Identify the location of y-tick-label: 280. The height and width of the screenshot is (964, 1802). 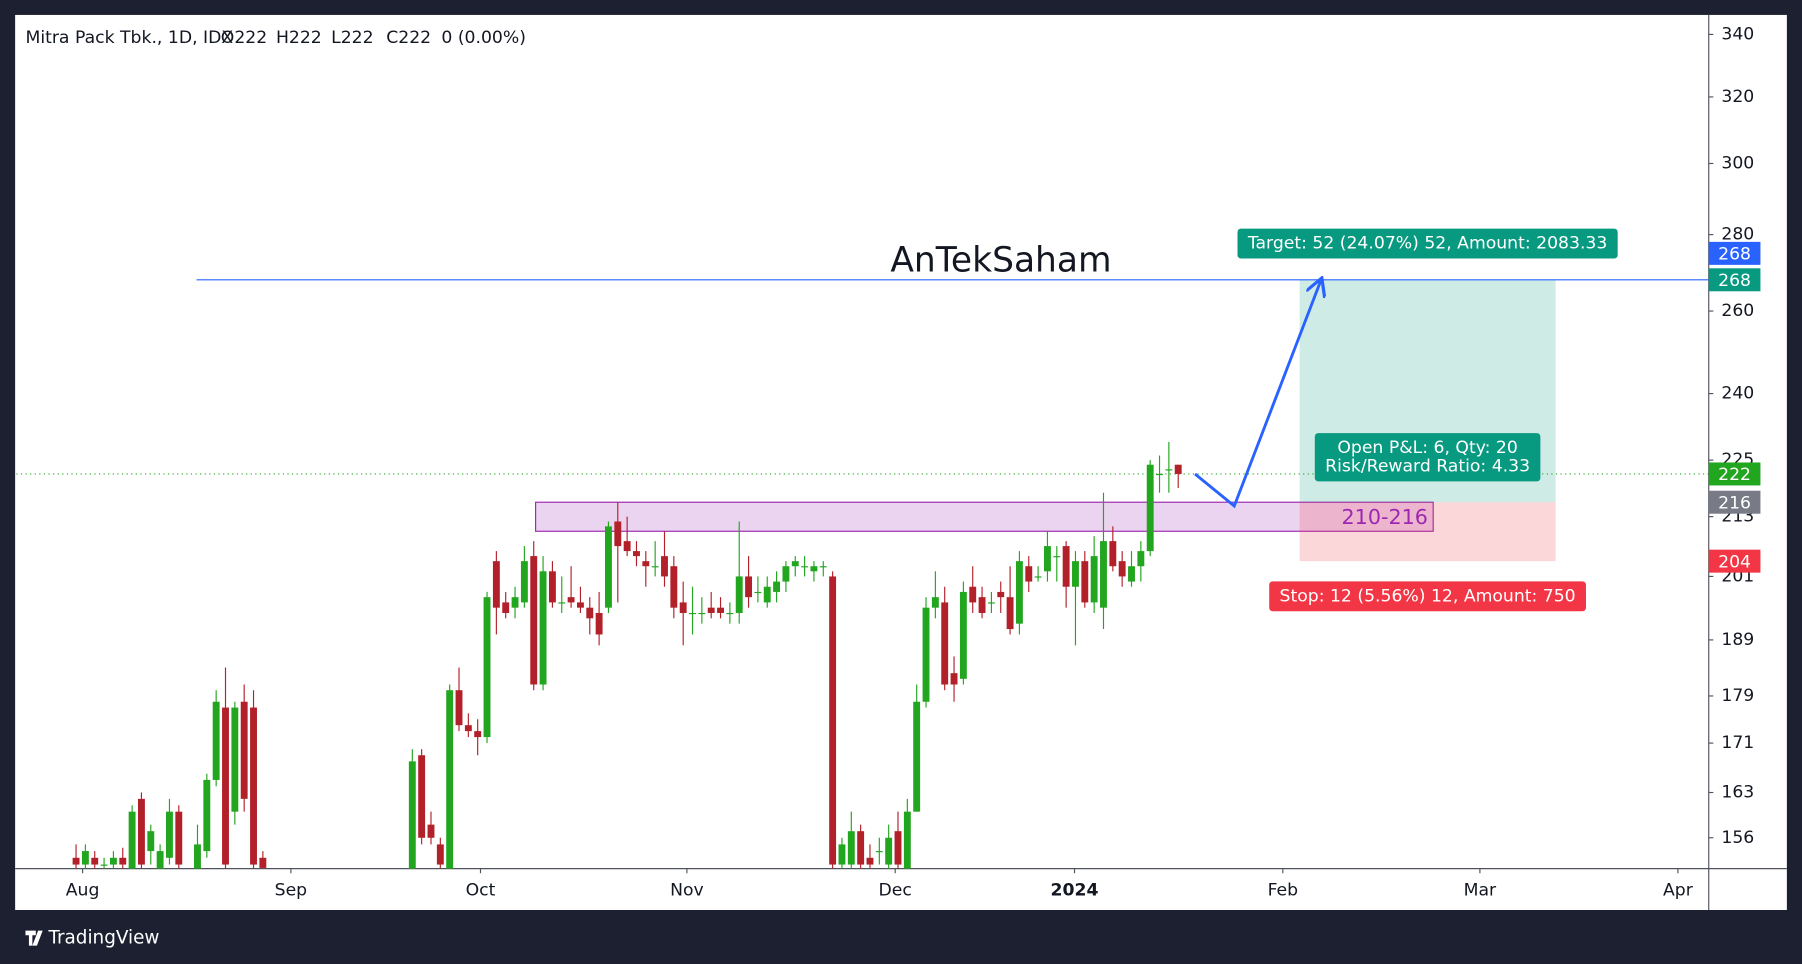
(1737, 235).